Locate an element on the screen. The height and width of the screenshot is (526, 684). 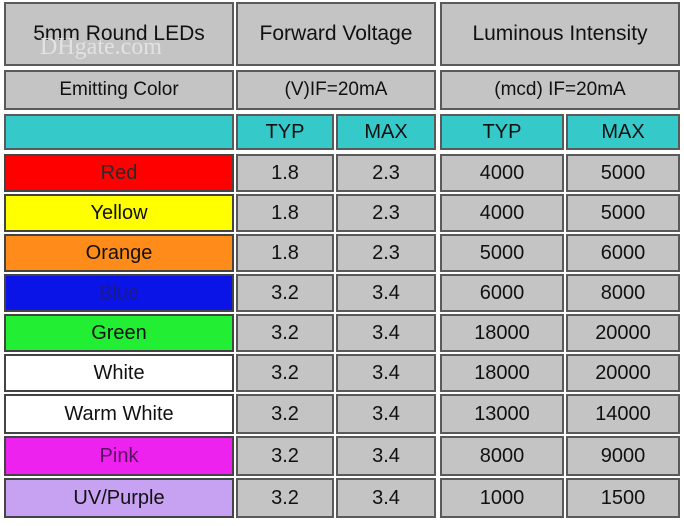
typ-intensity-header: TYP is located at coordinates (502, 132).